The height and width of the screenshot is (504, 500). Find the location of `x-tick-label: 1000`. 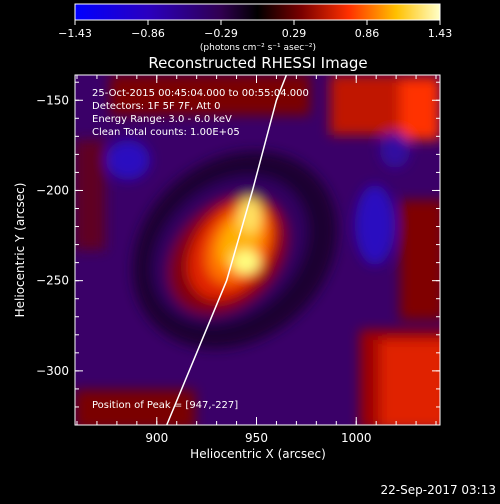

x-tick-label: 1000 is located at coordinates (356, 438).